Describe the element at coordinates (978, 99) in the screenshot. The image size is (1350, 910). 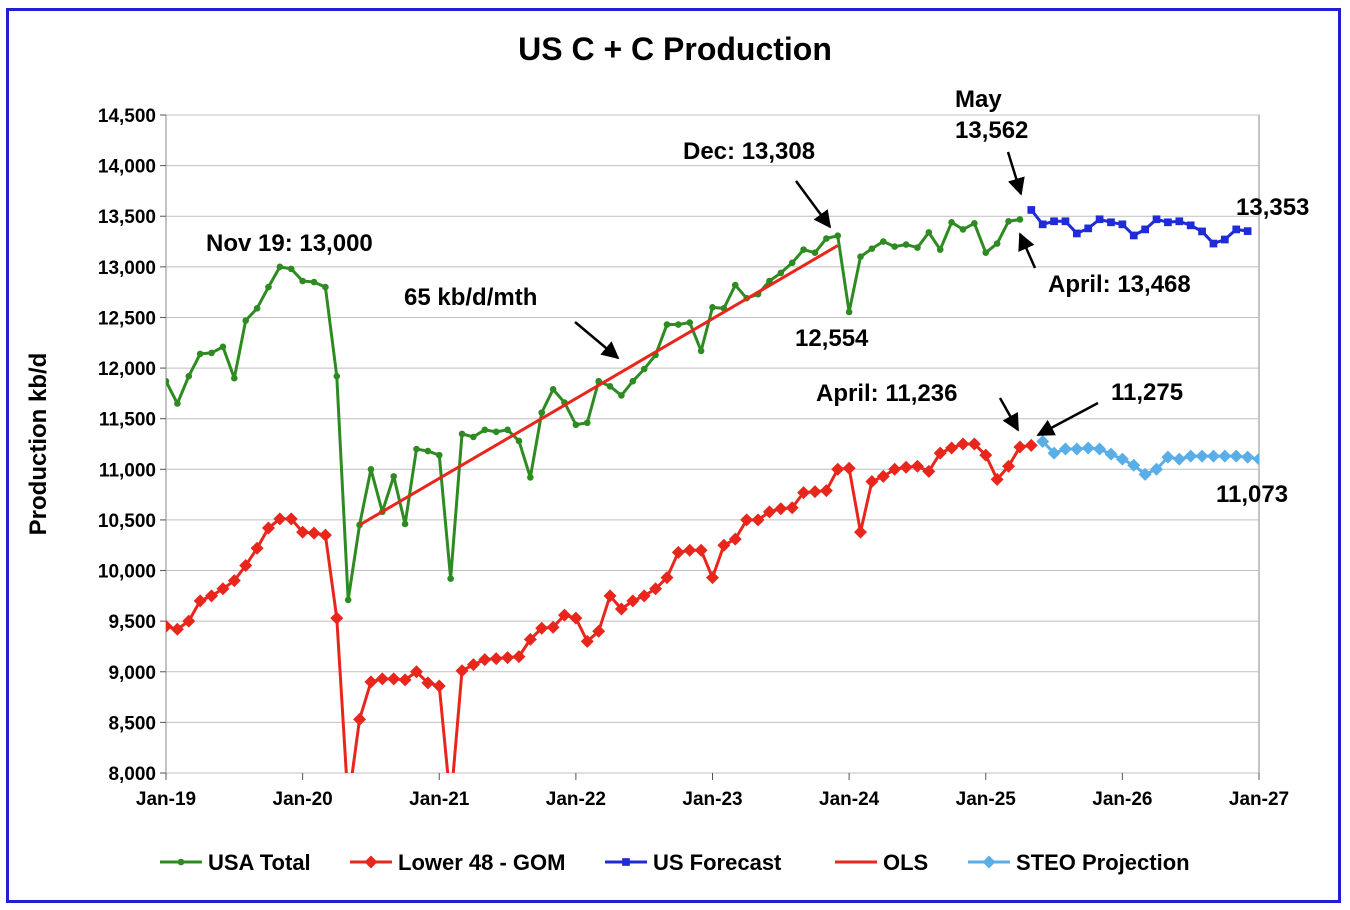
I see `annotation-line: May` at that location.